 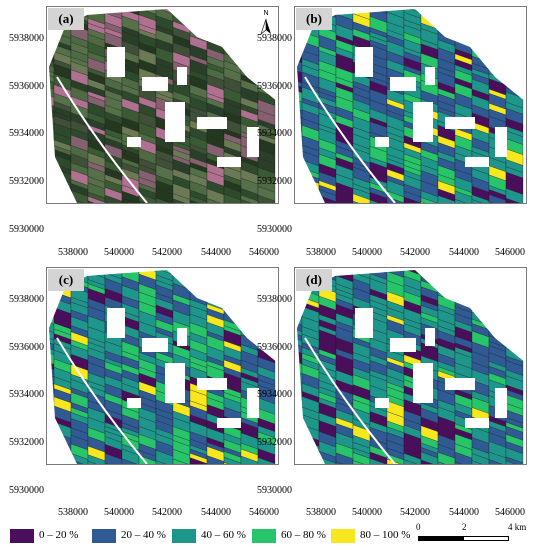 I want to click on scale-label: 0, so click(x=418, y=527).